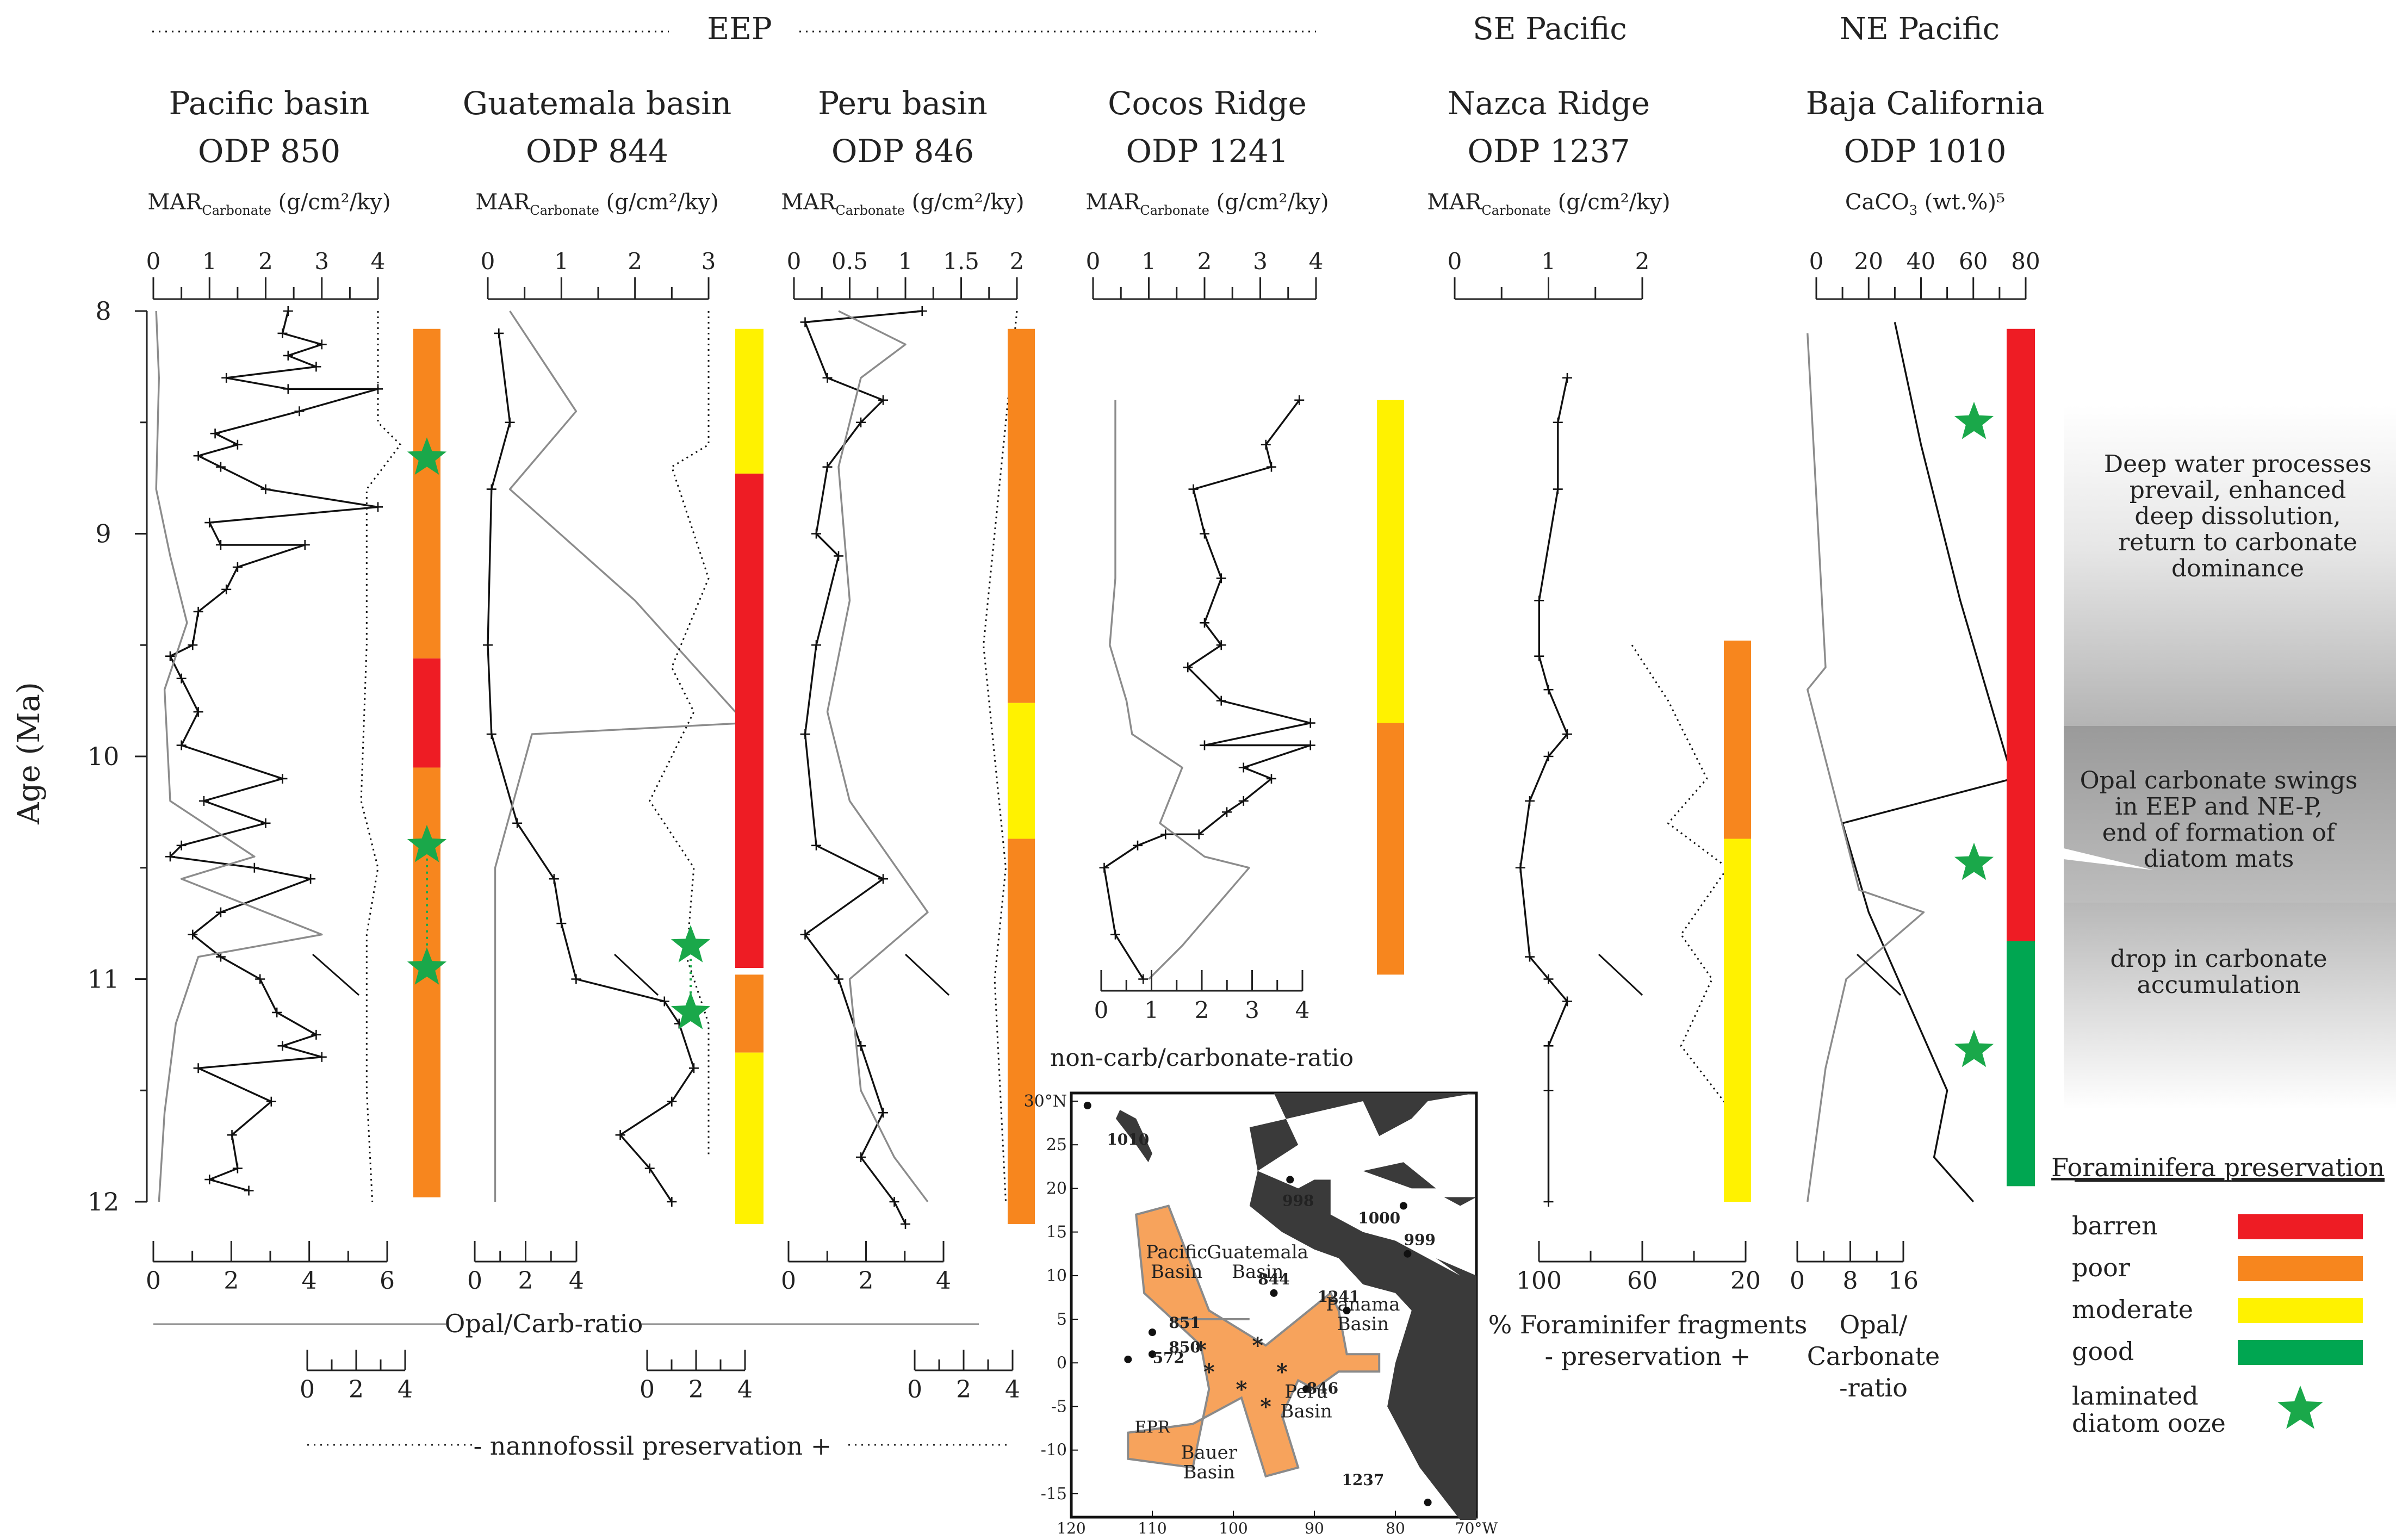 The image size is (2396, 1540). What do you see at coordinates (2219, 780) in the screenshot?
I see `annotation-line: Opal carbonate swings` at bounding box center [2219, 780].